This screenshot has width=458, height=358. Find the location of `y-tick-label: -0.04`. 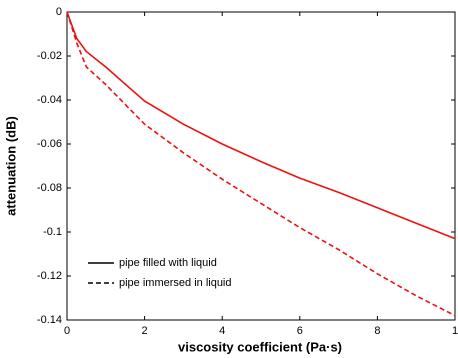

y-tick-label: -0.04 is located at coordinates (49, 100).